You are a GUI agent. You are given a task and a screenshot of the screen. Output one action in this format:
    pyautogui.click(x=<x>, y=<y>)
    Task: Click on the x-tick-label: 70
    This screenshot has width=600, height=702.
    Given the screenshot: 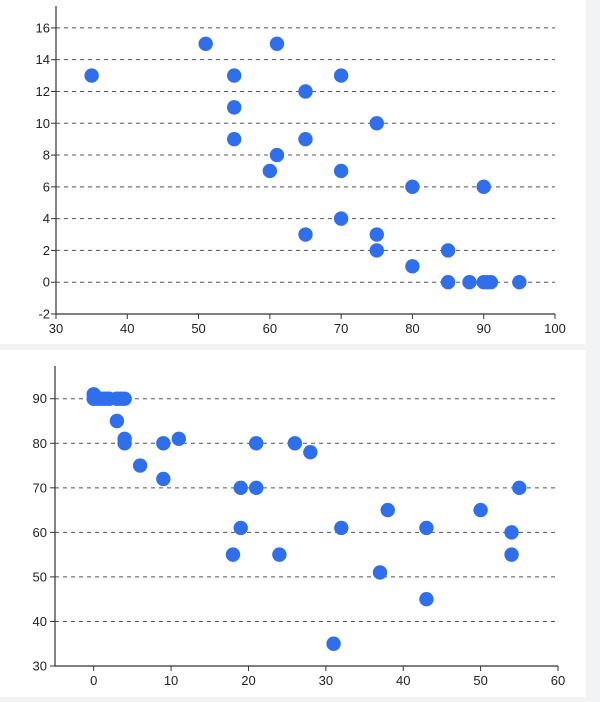 What is the action you would take?
    pyautogui.click(x=341, y=328)
    